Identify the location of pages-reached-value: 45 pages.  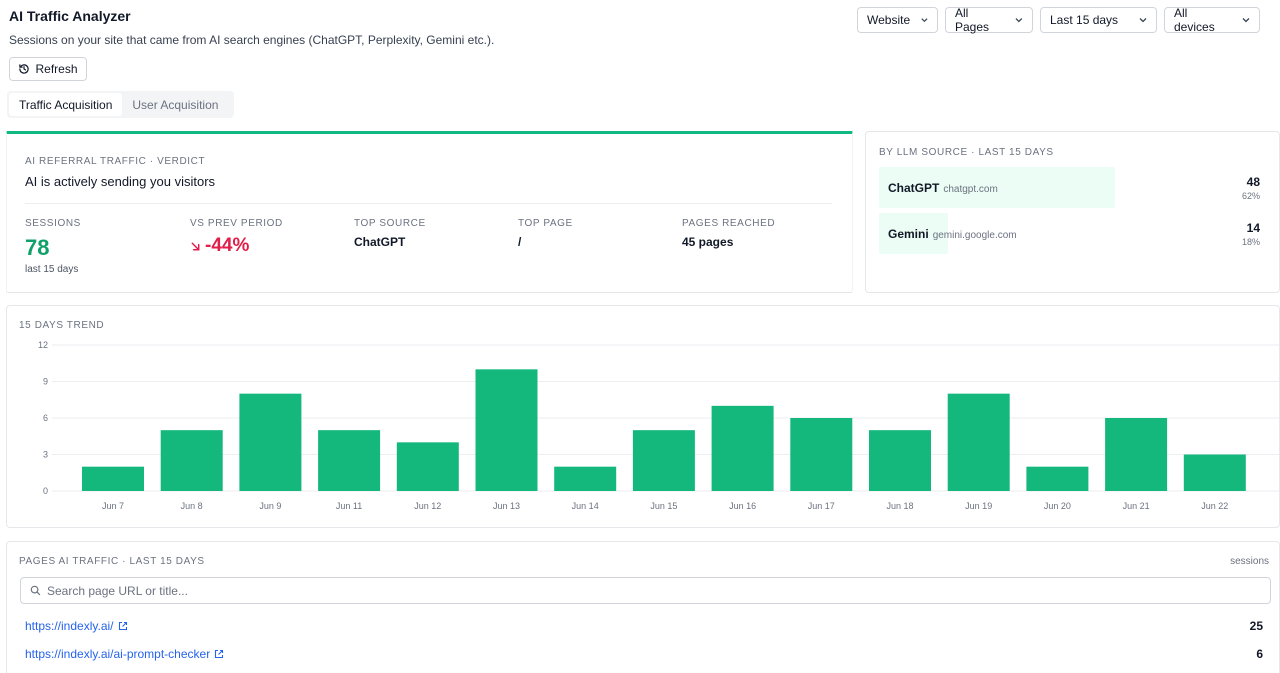
(708, 242).